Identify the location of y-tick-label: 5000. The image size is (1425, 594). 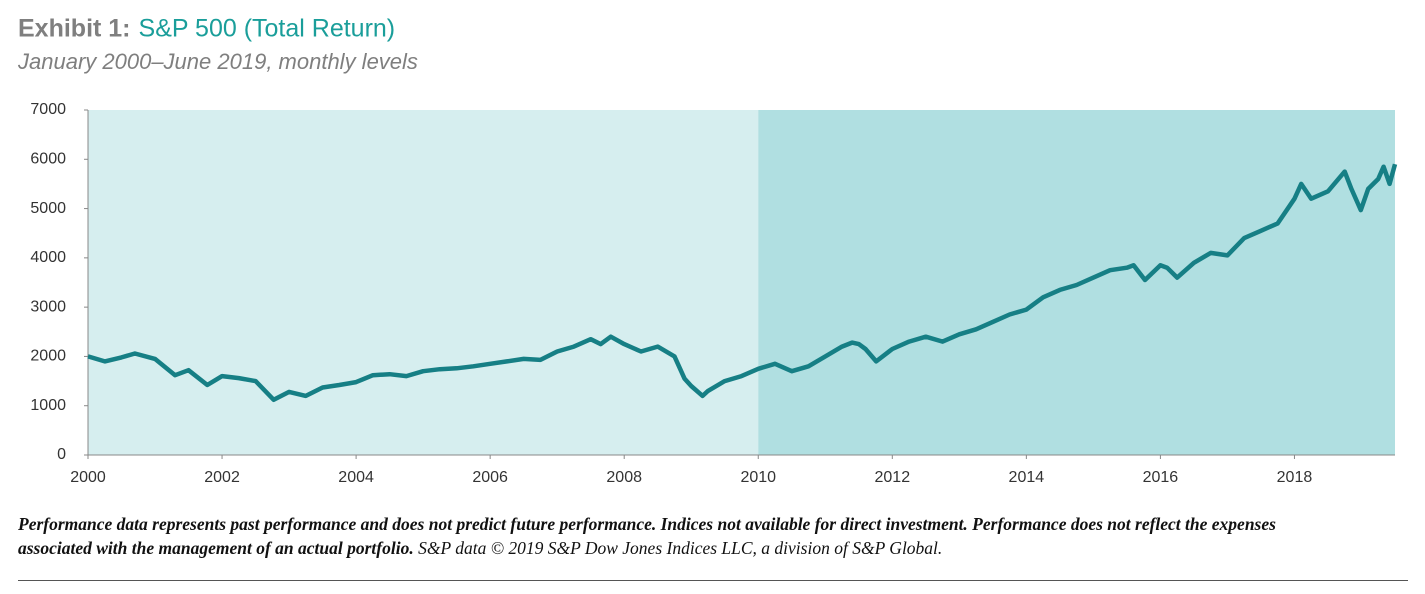
(48, 208).